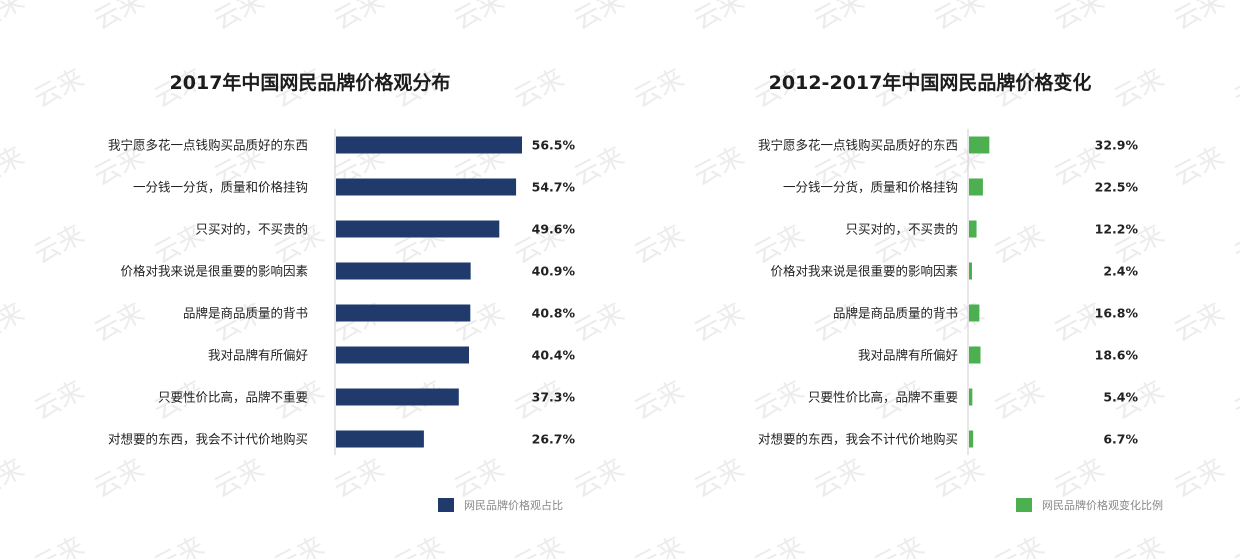 The width and height of the screenshot is (1240, 559). What do you see at coordinates (554, 397) in the screenshot?
I see `value-label: 37.3%` at bounding box center [554, 397].